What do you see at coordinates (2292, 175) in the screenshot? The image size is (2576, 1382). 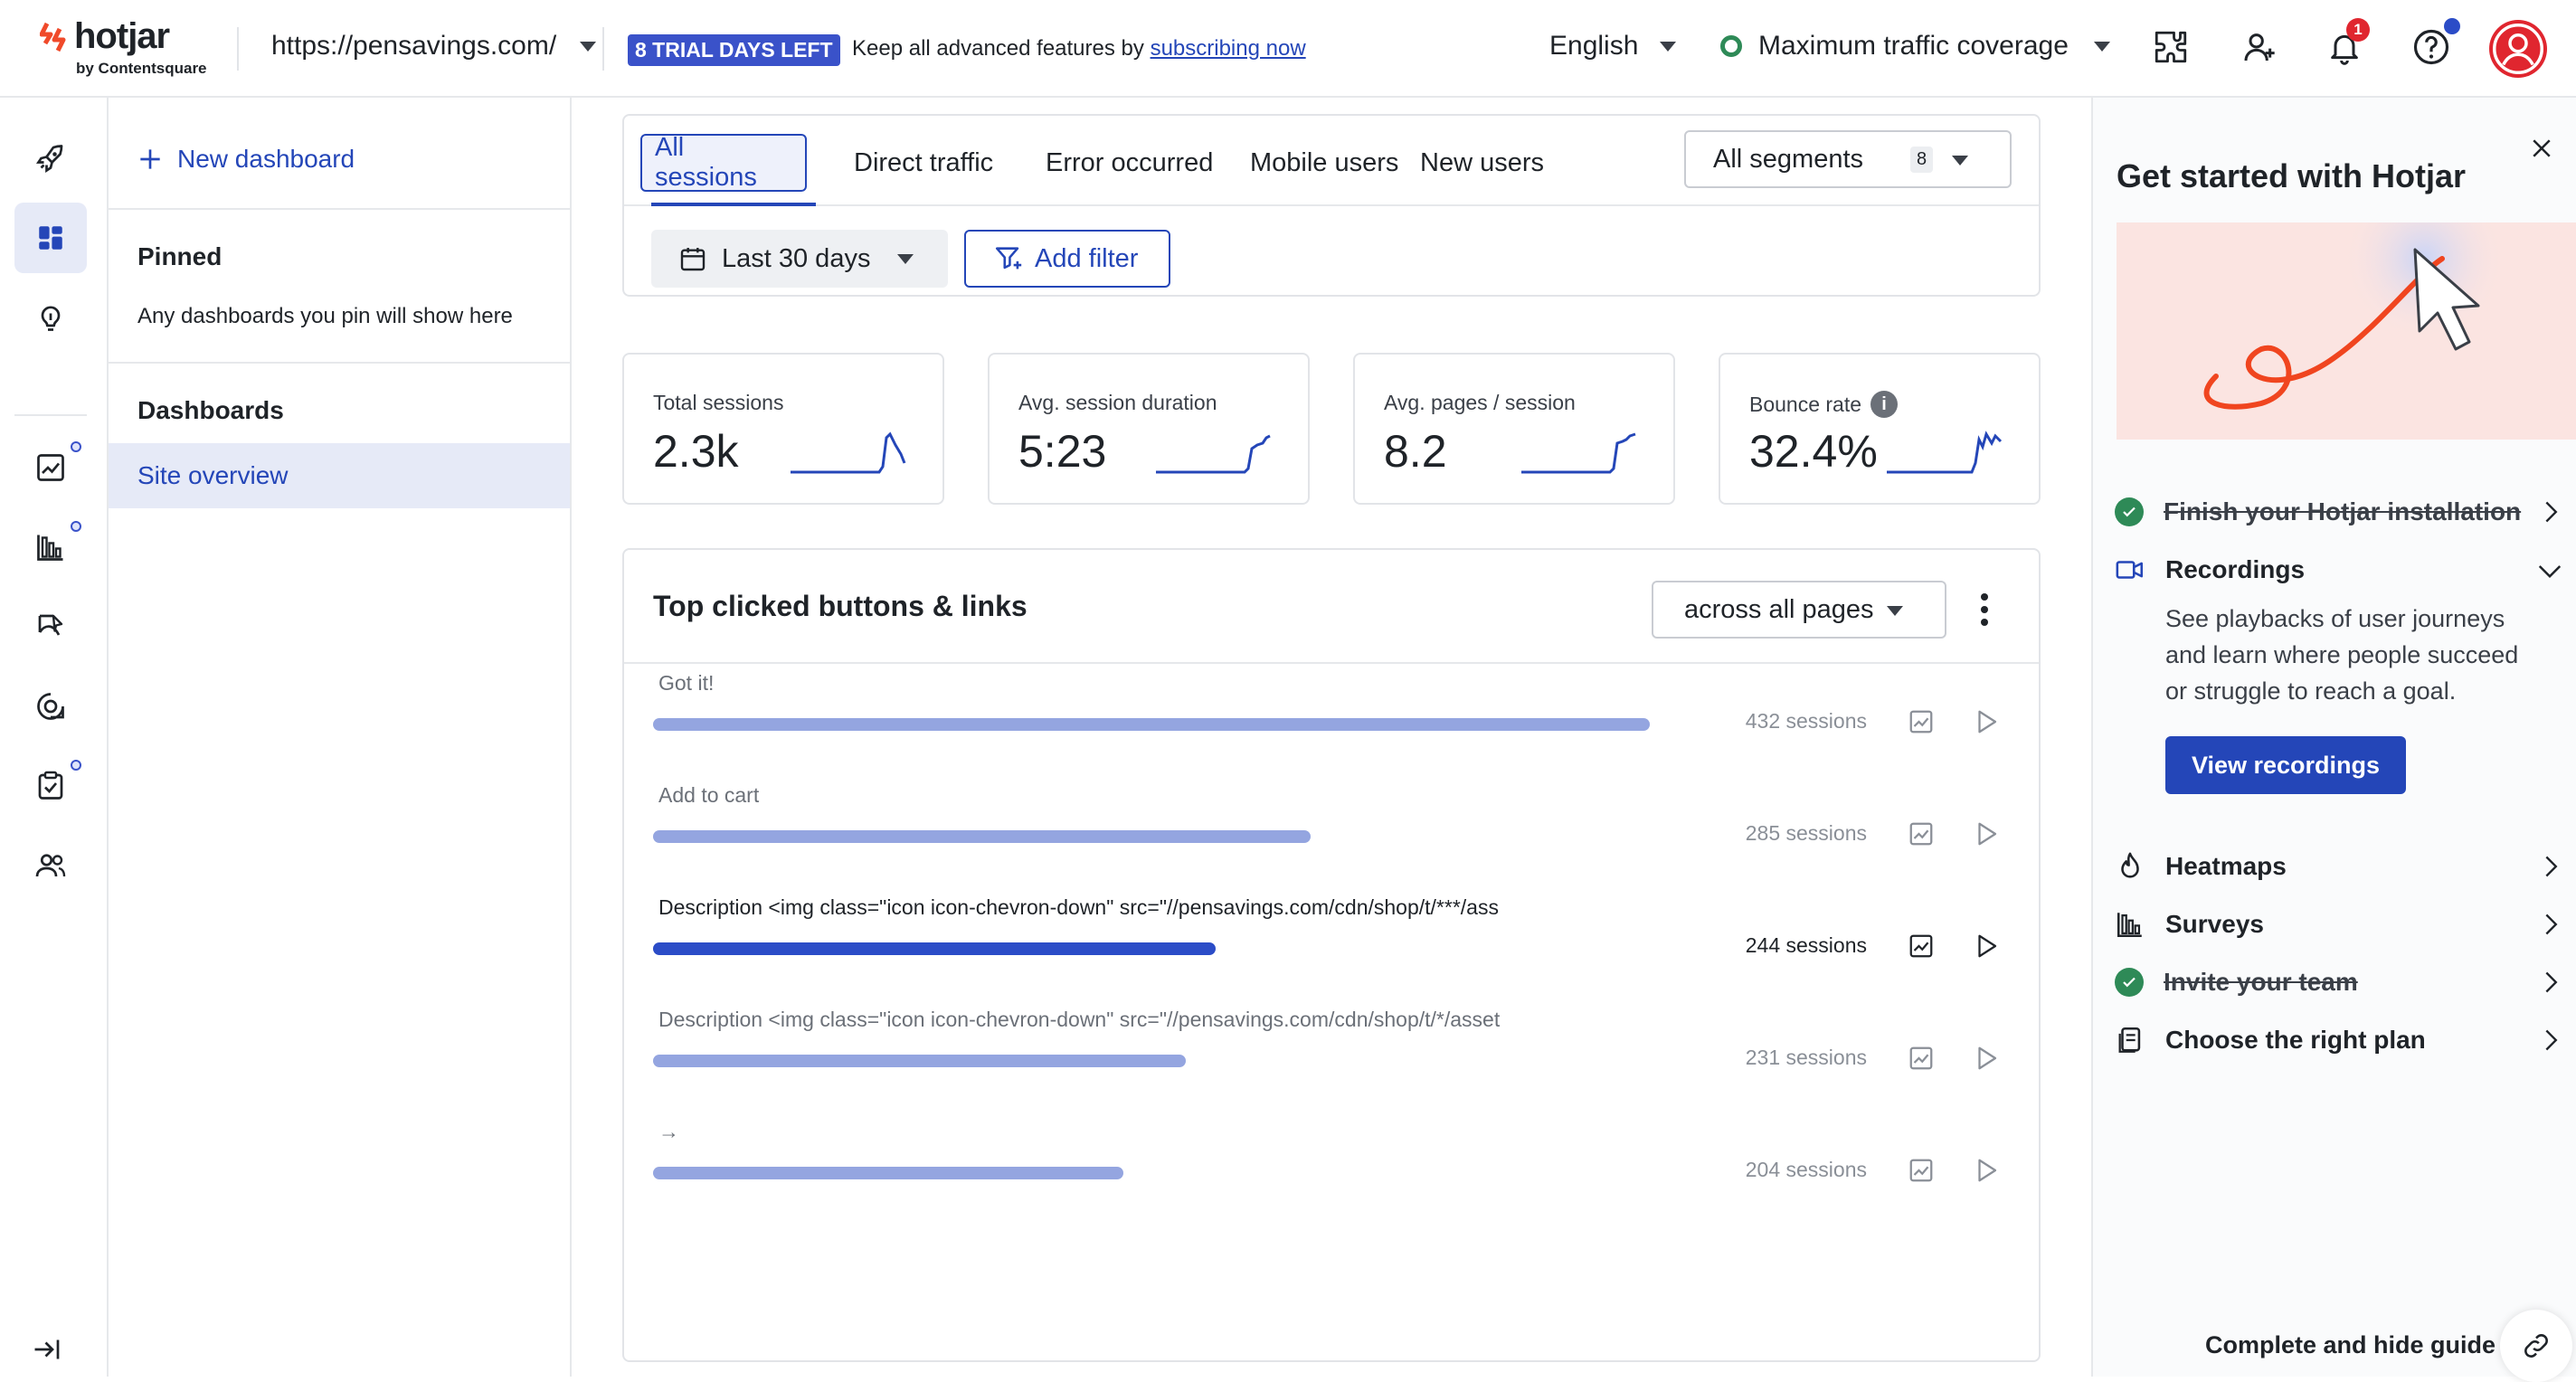 I see `guide-title: Get started with Hotjar` at bounding box center [2292, 175].